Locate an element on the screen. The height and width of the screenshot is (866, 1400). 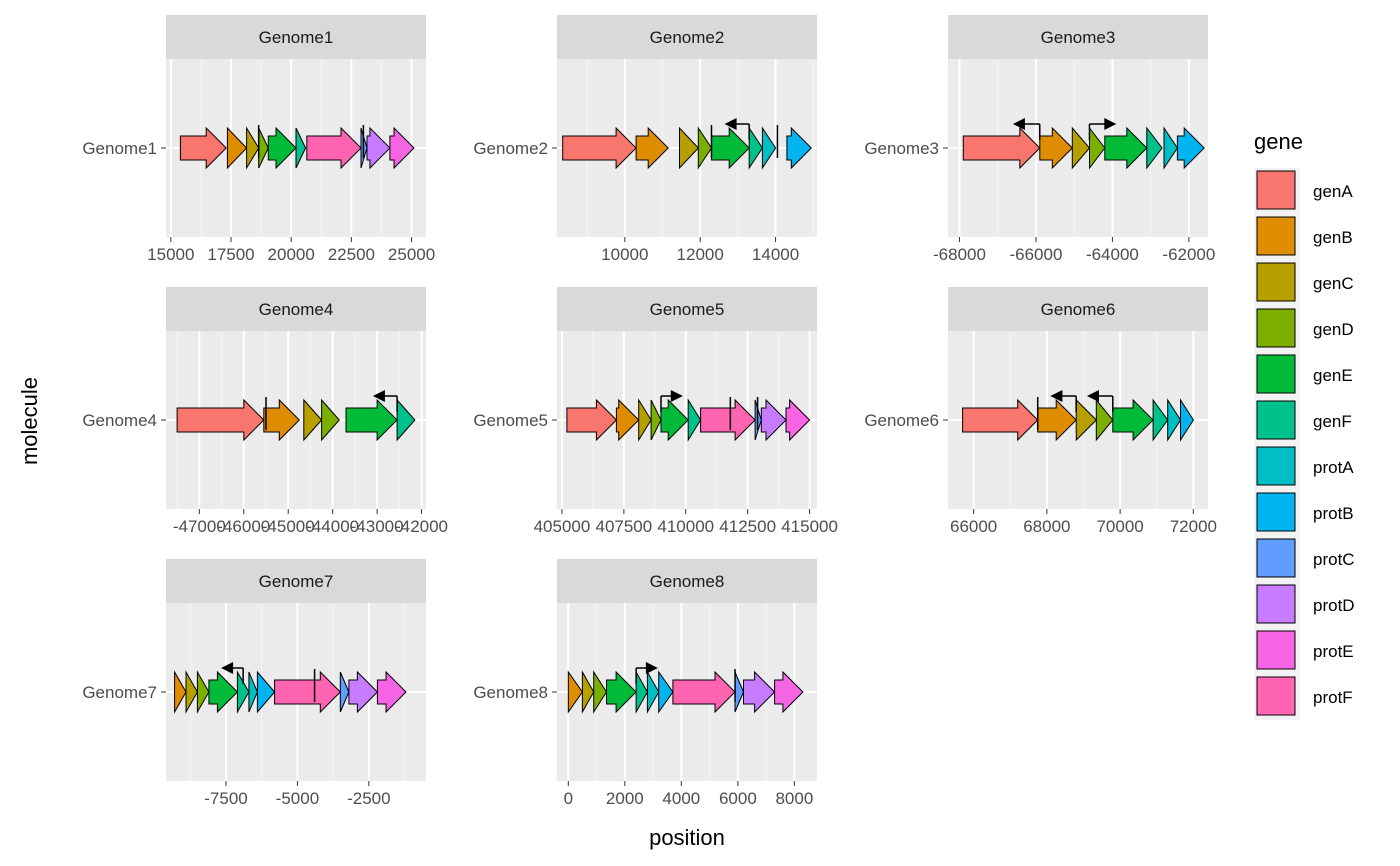
legend-swatch-protD is located at coordinates (1276, 604).